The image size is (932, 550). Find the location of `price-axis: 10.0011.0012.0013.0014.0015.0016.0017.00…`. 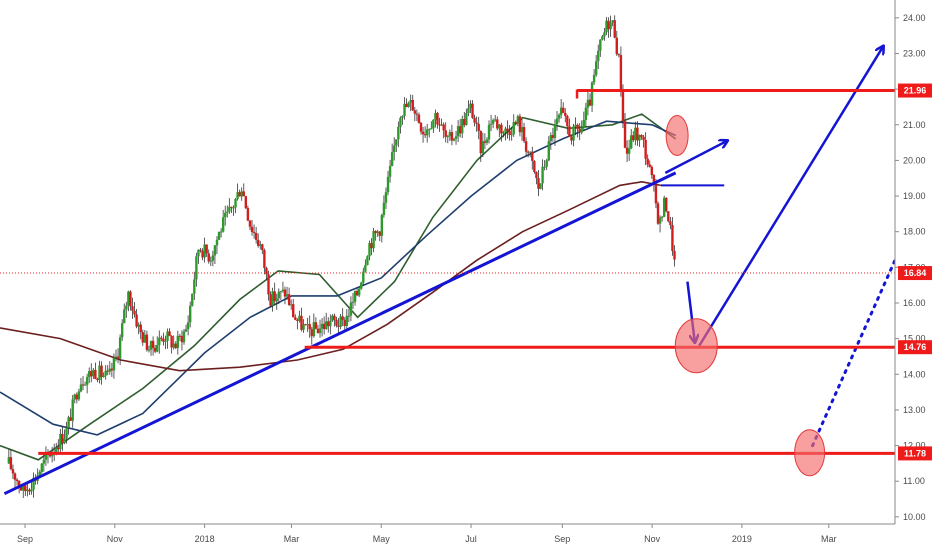

price-axis: 10.0011.0012.0013.0014.0015.0016.0017.00… is located at coordinates (913, 262).